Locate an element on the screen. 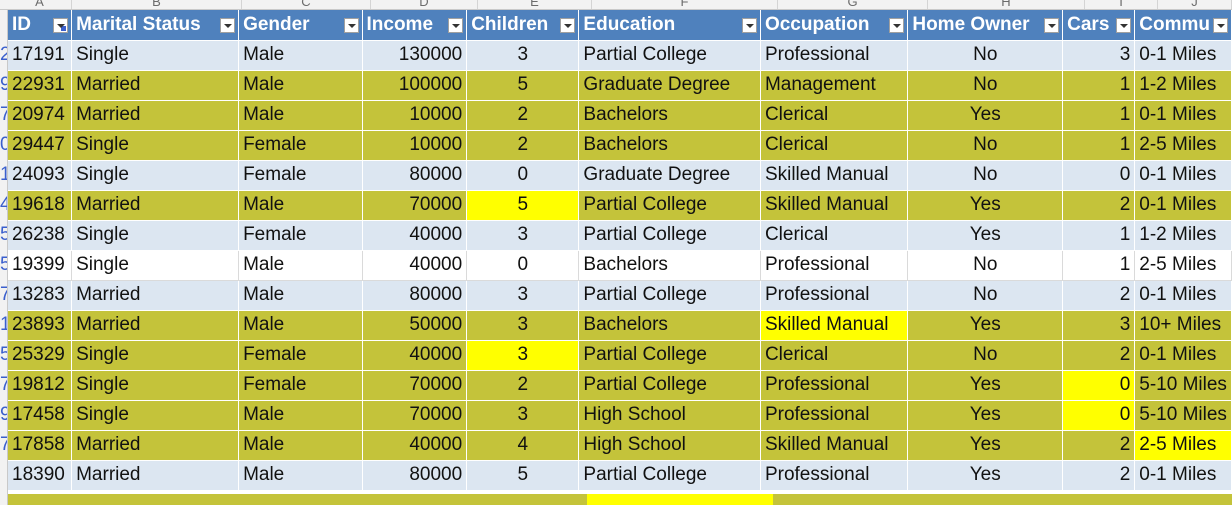 The width and height of the screenshot is (1232, 505). column-letter-g: G is located at coordinates (853, 4).